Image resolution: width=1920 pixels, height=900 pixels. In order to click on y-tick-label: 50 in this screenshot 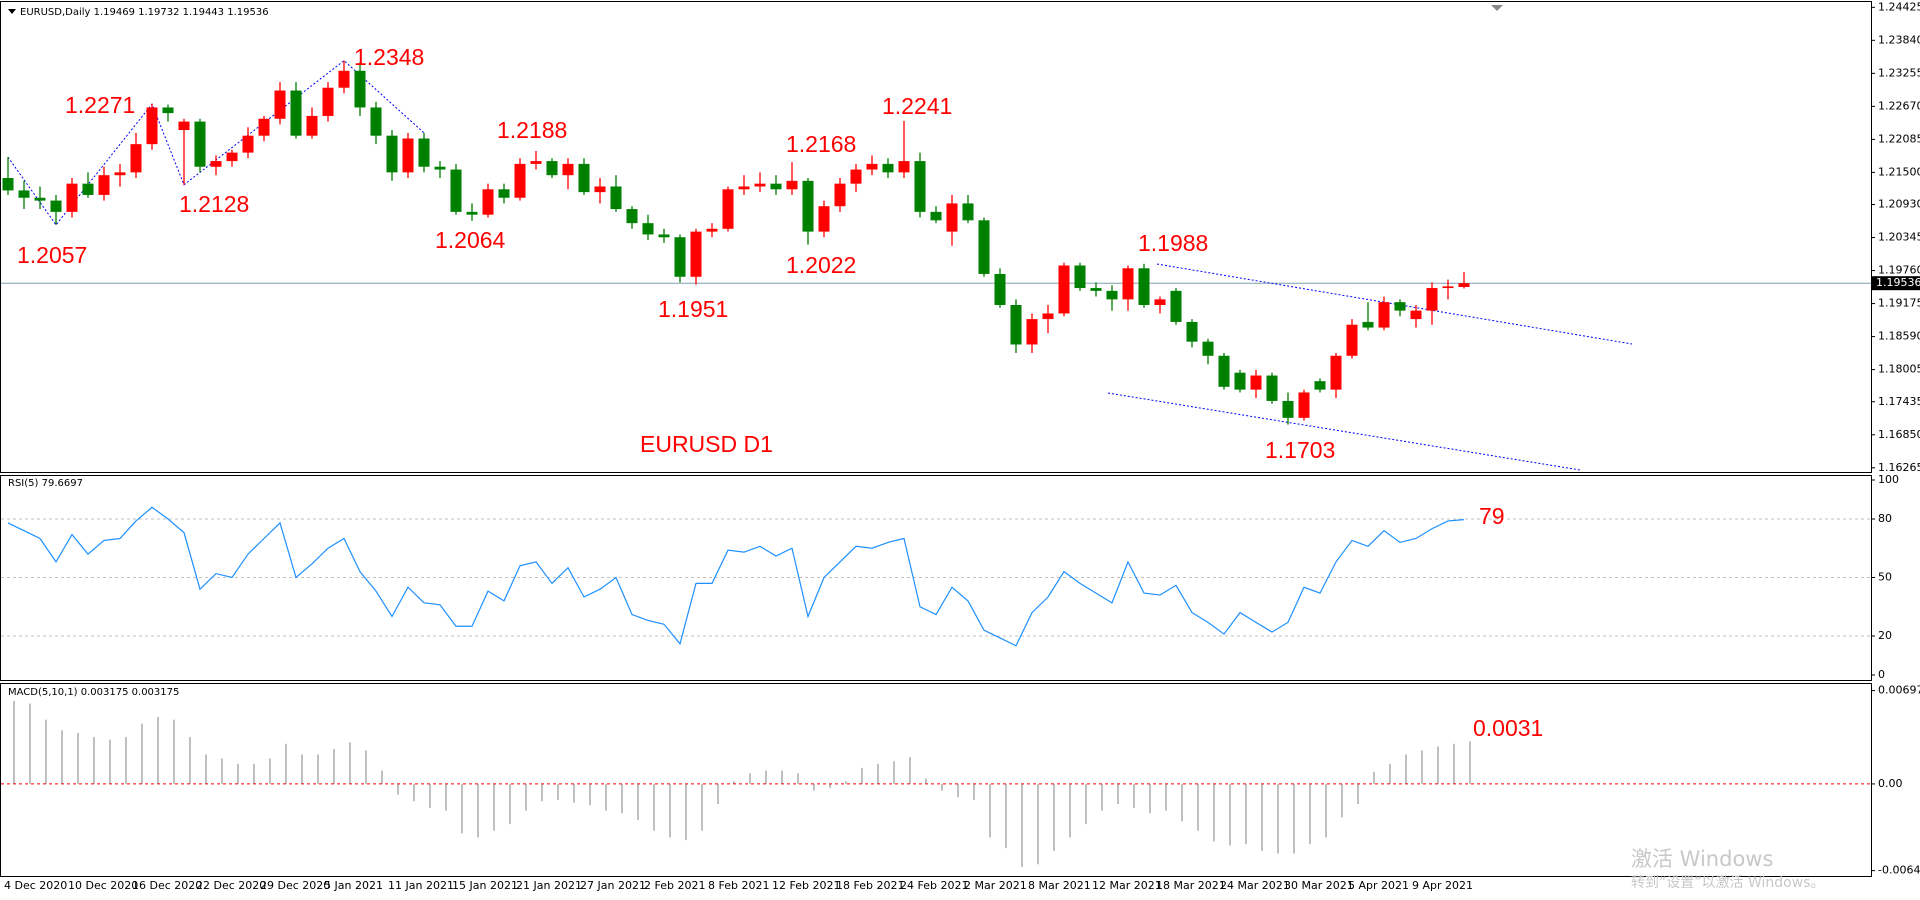, I will do `click(1885, 577)`.